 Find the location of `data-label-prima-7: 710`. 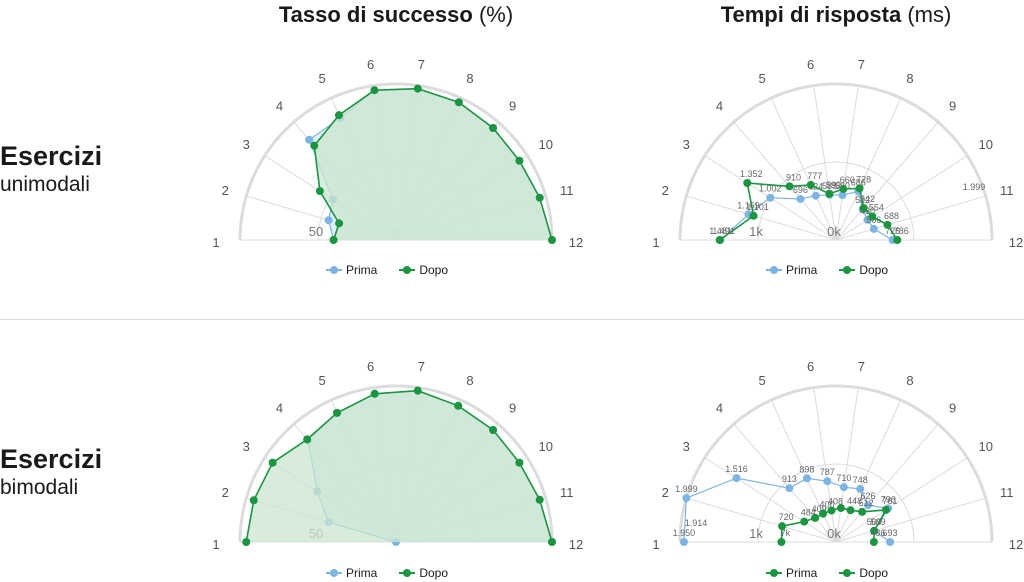

data-label-prima-7: 710 is located at coordinates (843, 478).